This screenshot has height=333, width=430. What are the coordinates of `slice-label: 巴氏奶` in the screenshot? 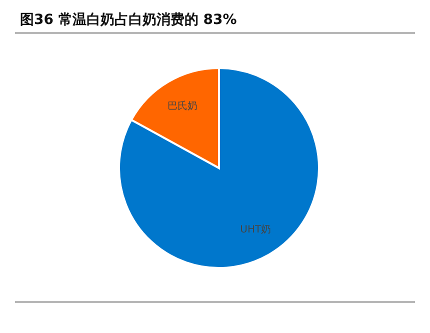 It's located at (182, 106).